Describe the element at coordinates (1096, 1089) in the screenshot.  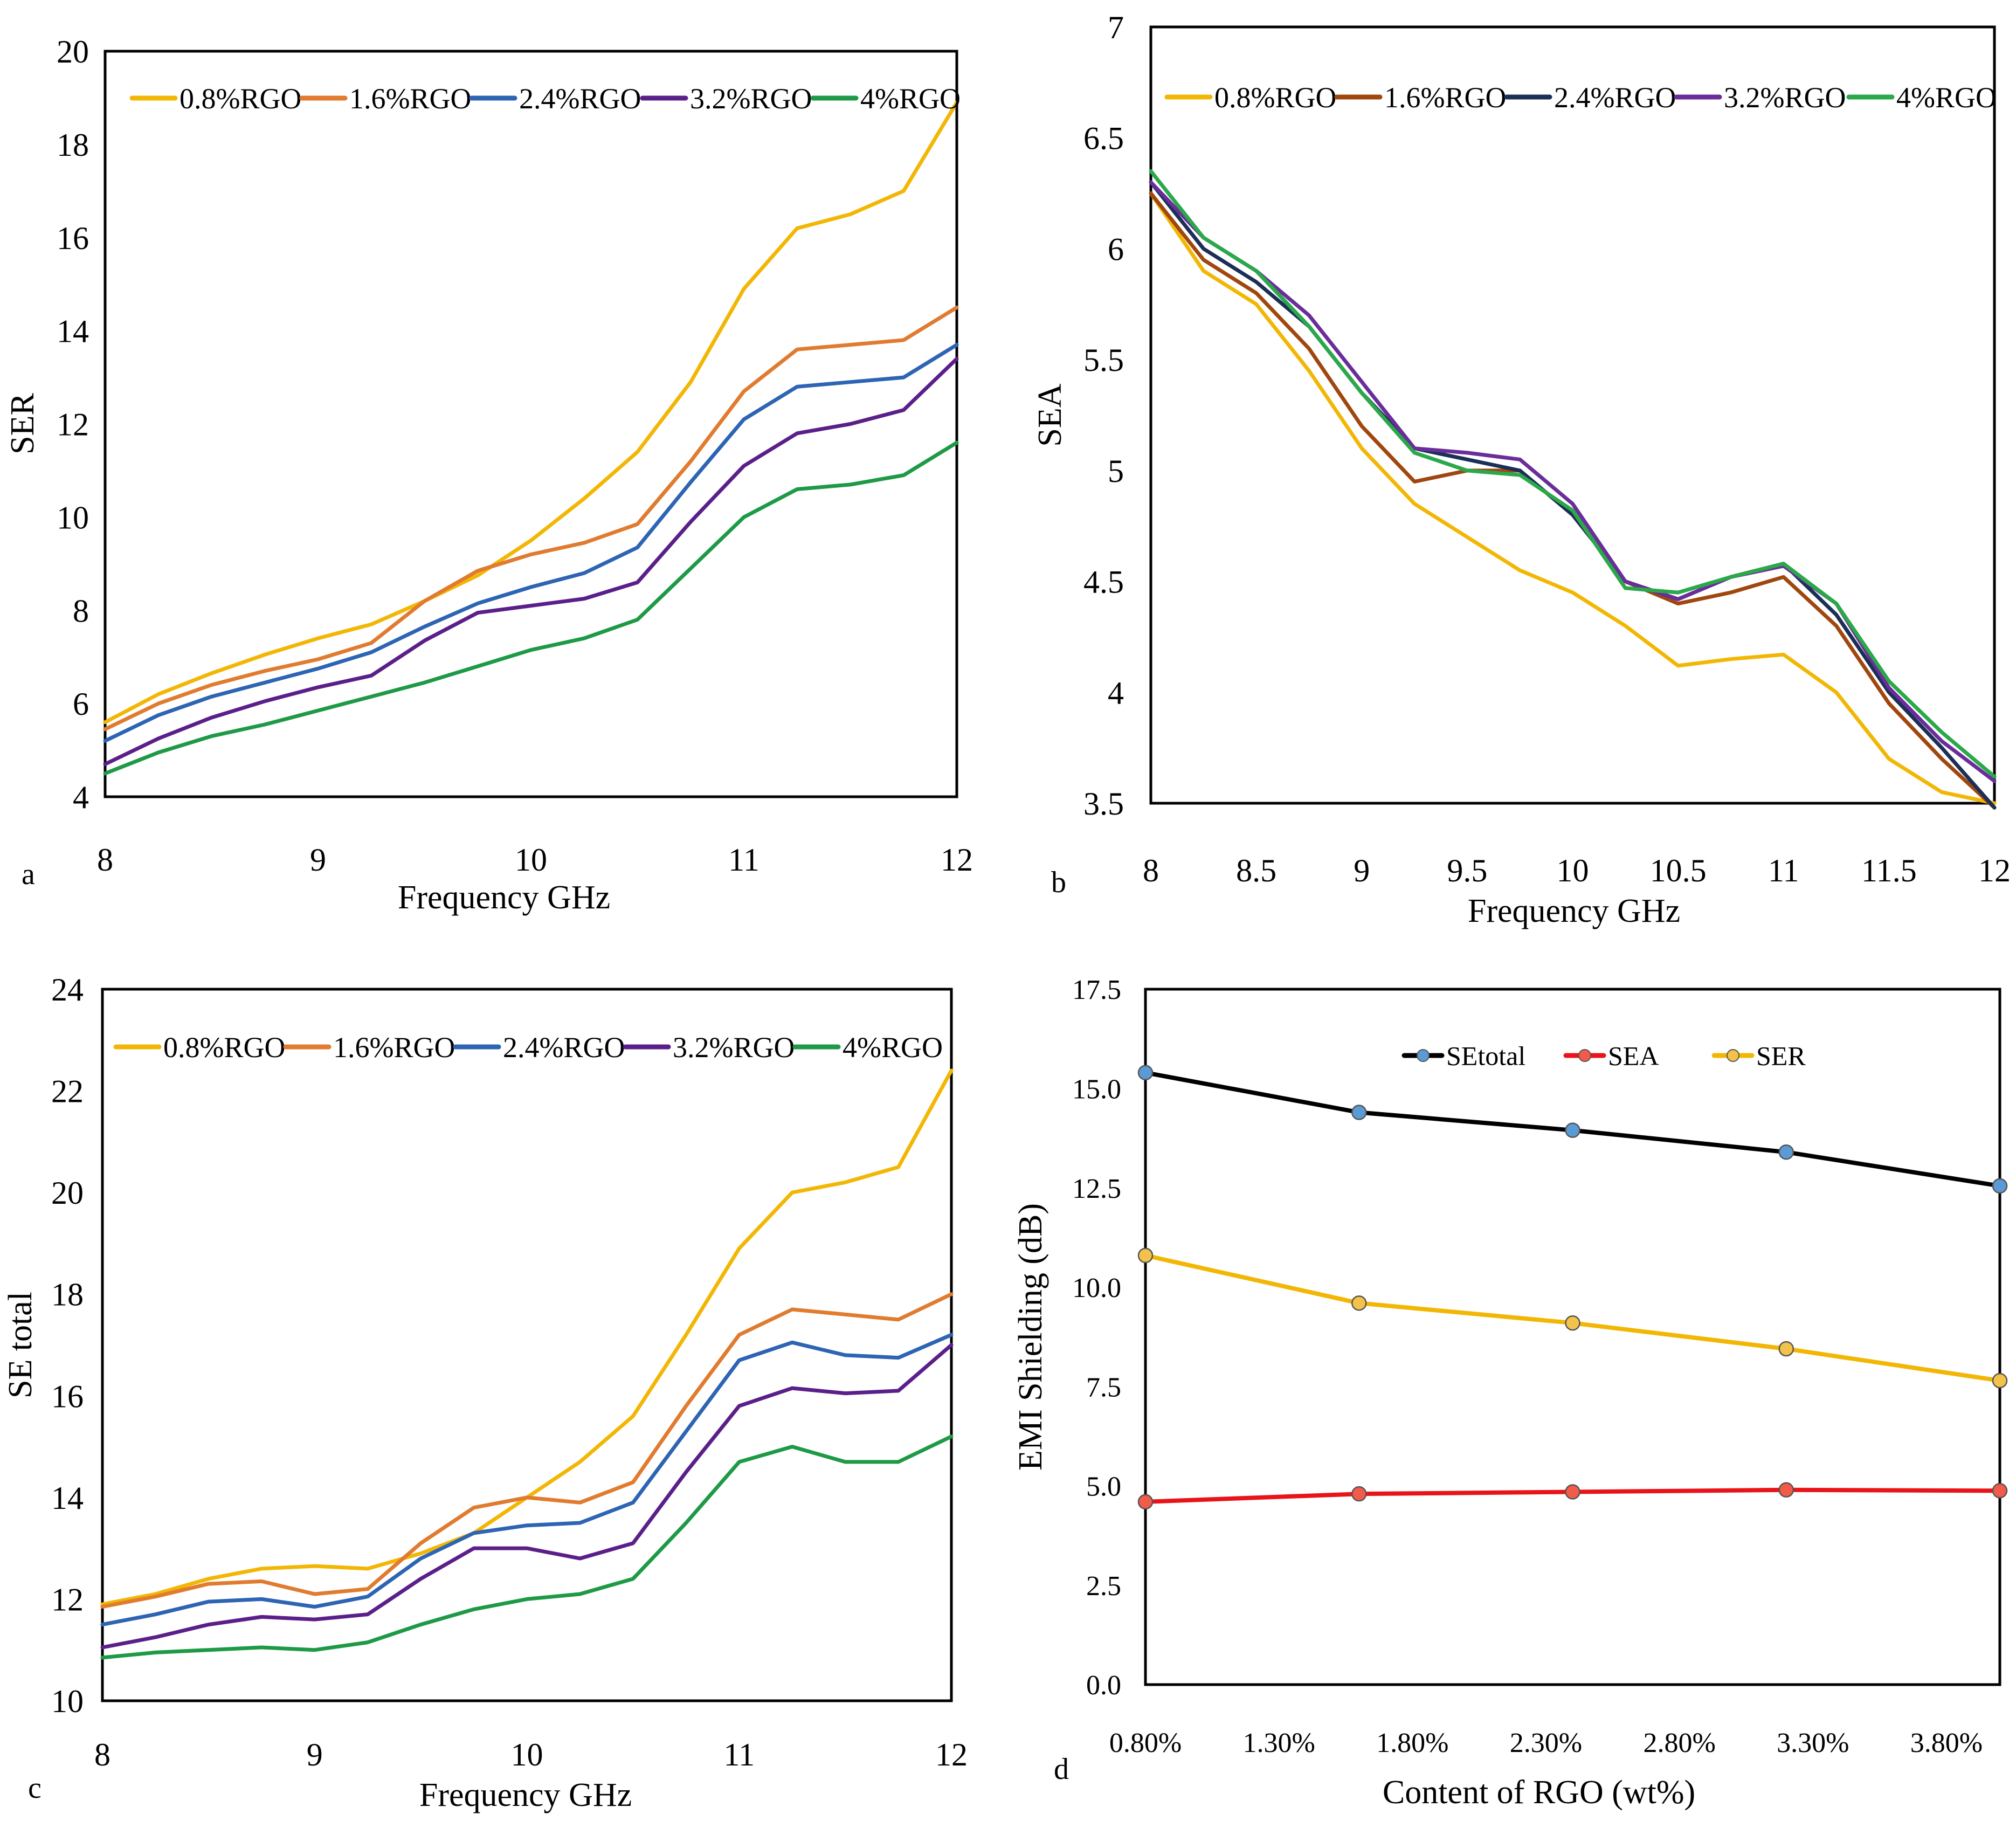
I see `y-tick-label: 15.0` at that location.